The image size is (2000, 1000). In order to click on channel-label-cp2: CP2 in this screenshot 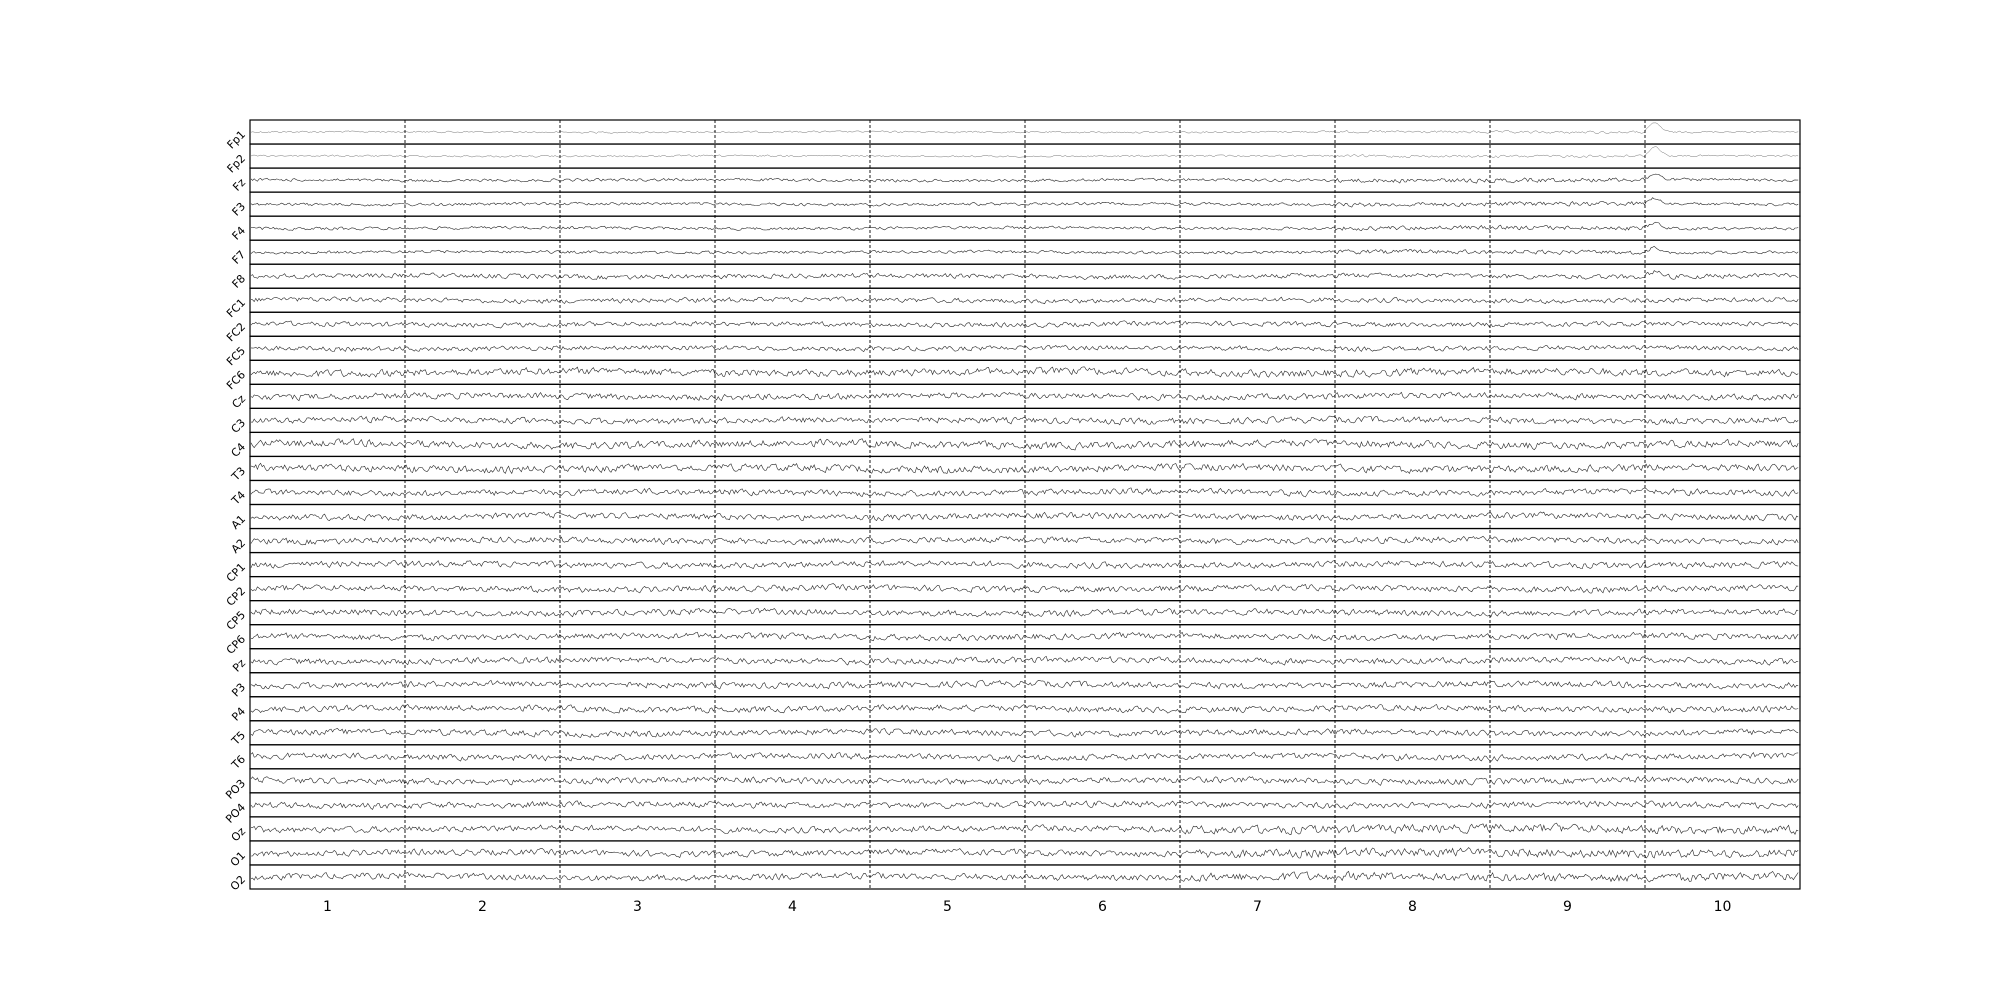, I will do `click(236, 597)`.